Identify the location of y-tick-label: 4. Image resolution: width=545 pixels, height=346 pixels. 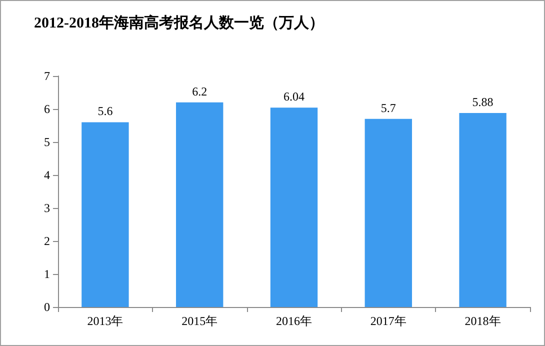
(47, 175).